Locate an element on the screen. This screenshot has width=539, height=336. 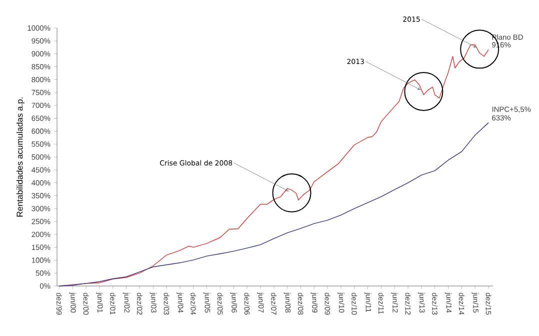
y-axis-title: Rentabilidades acumuladas a.p. is located at coordinates (20, 157).